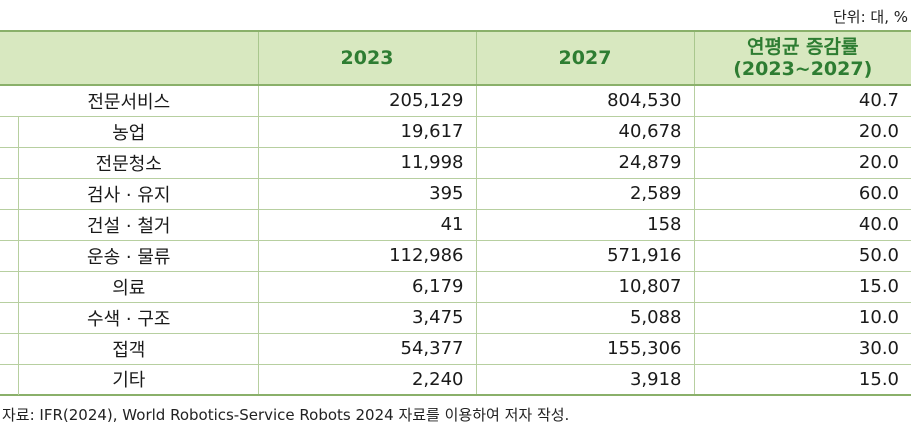 The width and height of the screenshot is (914, 428). I want to click on table-row: 의료 6,179 10,807 15.0, so click(455, 286).